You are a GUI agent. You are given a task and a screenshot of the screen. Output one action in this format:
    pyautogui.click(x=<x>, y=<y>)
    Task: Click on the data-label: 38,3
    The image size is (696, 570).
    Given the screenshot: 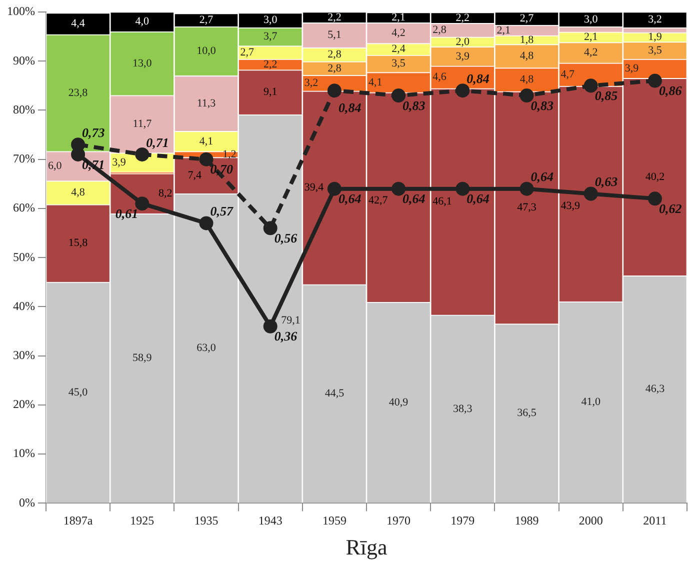 What is the action you would take?
    pyautogui.click(x=463, y=408)
    